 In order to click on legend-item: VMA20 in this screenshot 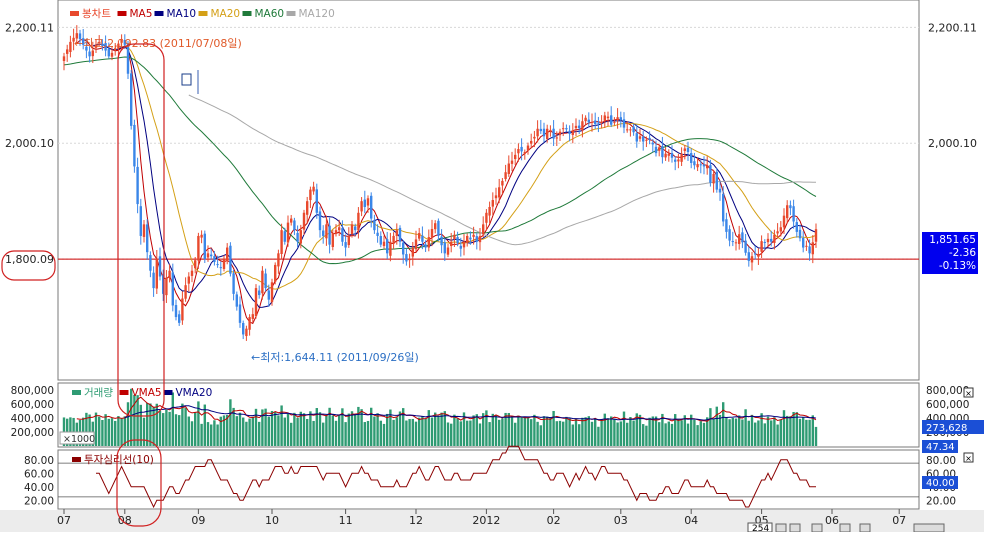, I will do `click(188, 393)`.